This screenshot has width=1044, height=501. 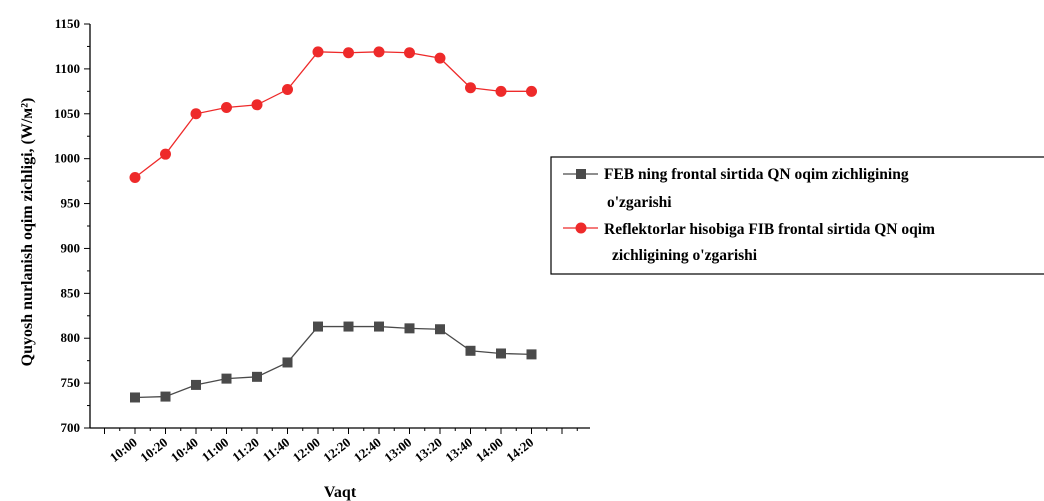 What do you see at coordinates (71, 337) in the screenshot?
I see `y-tick-label: 800` at bounding box center [71, 337].